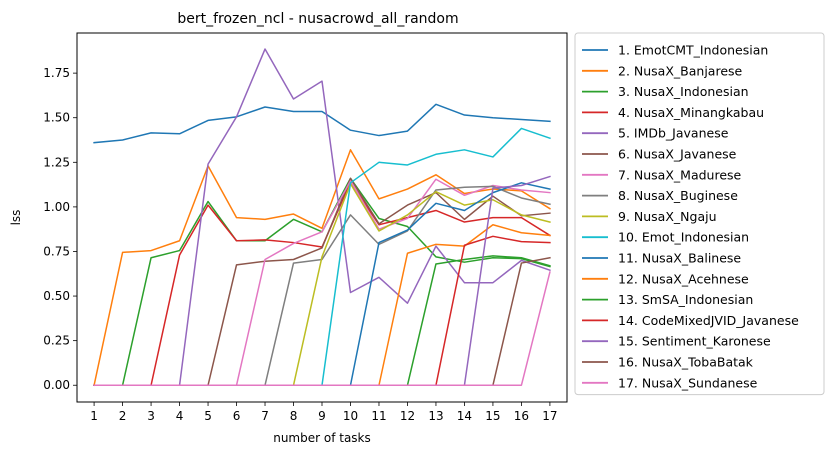  Describe the element at coordinates (521, 416) in the screenshot. I see `x-tick-label: 16` at that location.